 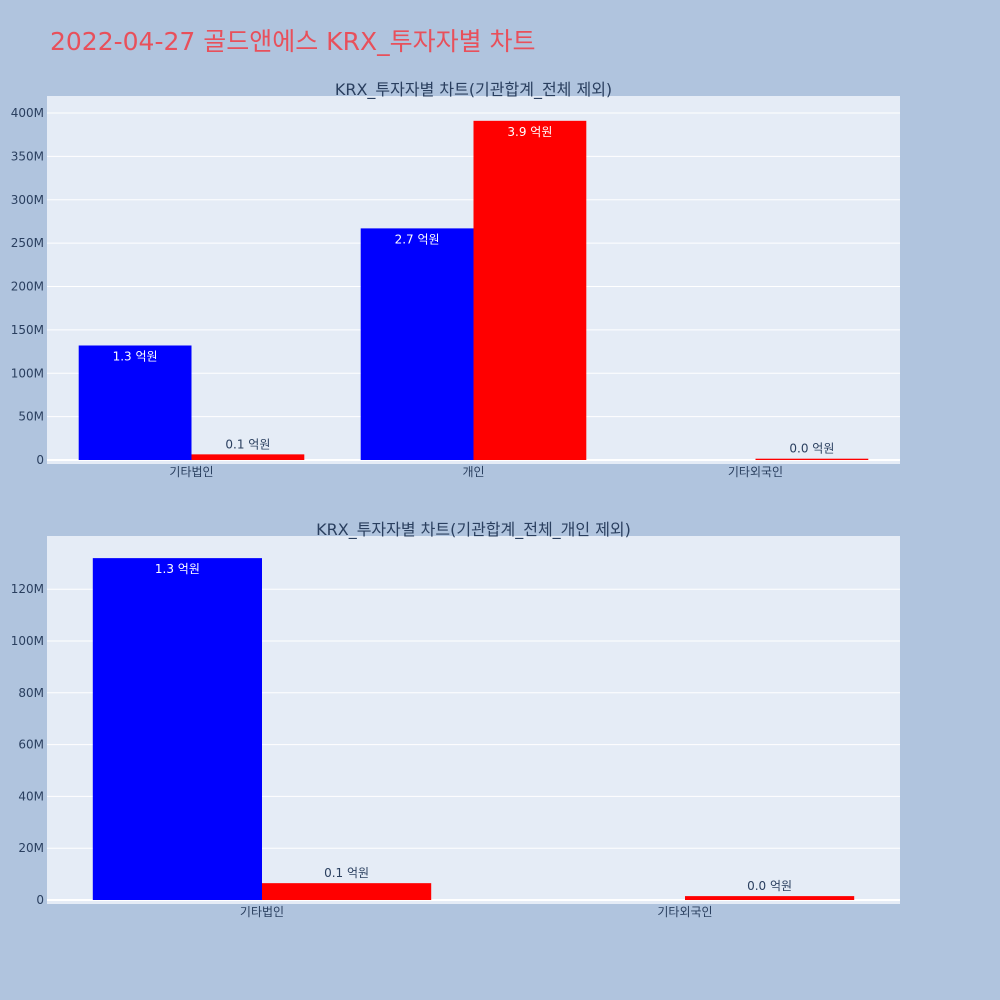 What do you see at coordinates (473, 472) in the screenshot?
I see `x-tick-label: 개인` at bounding box center [473, 472].